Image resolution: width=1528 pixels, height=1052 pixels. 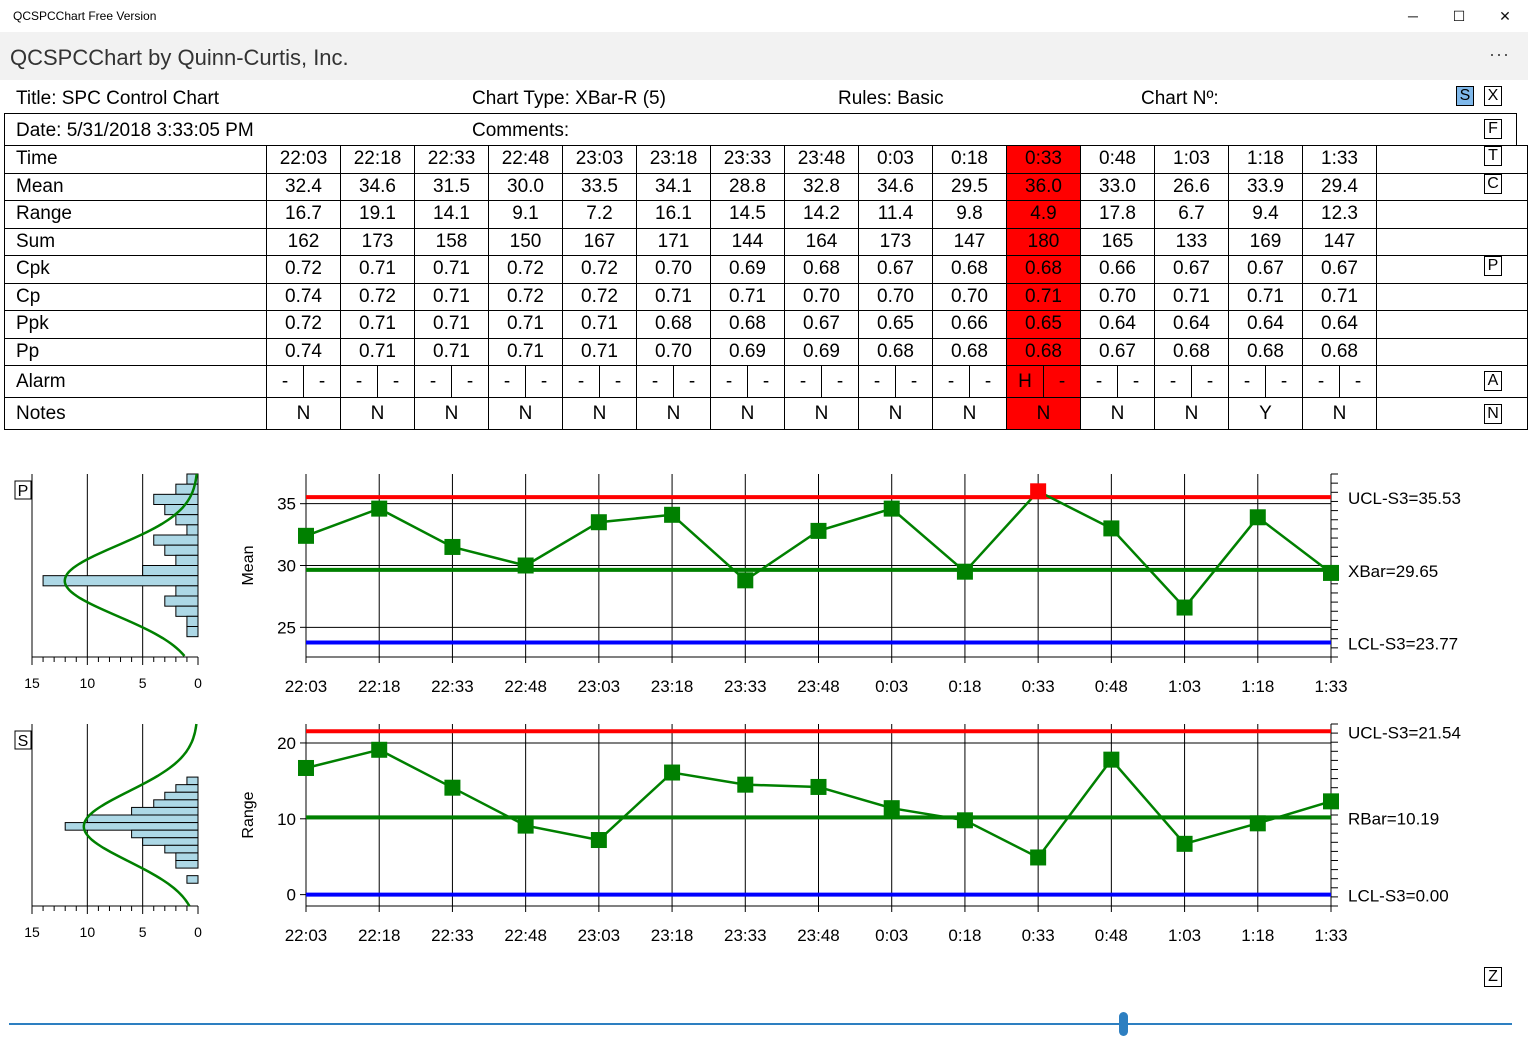 What do you see at coordinates (118, 98) in the screenshot?
I see `chart-title: Title: SPC Control Chart` at bounding box center [118, 98].